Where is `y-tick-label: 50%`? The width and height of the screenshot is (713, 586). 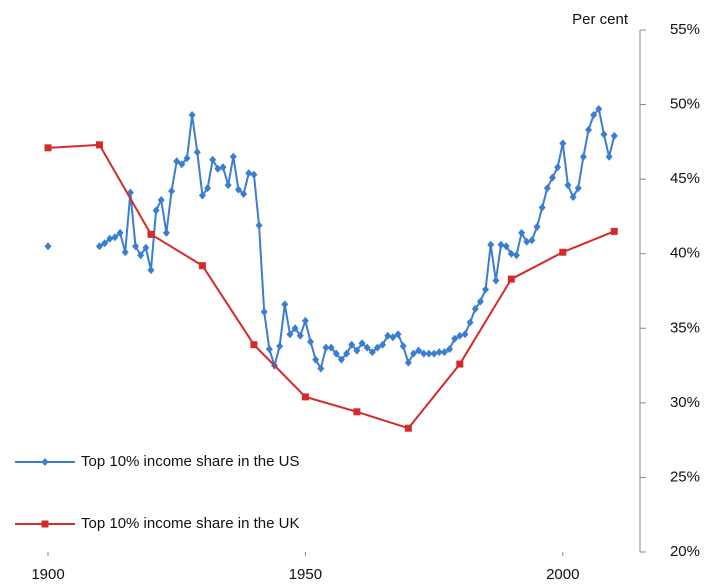
y-tick-label: 50% is located at coordinates (685, 104).